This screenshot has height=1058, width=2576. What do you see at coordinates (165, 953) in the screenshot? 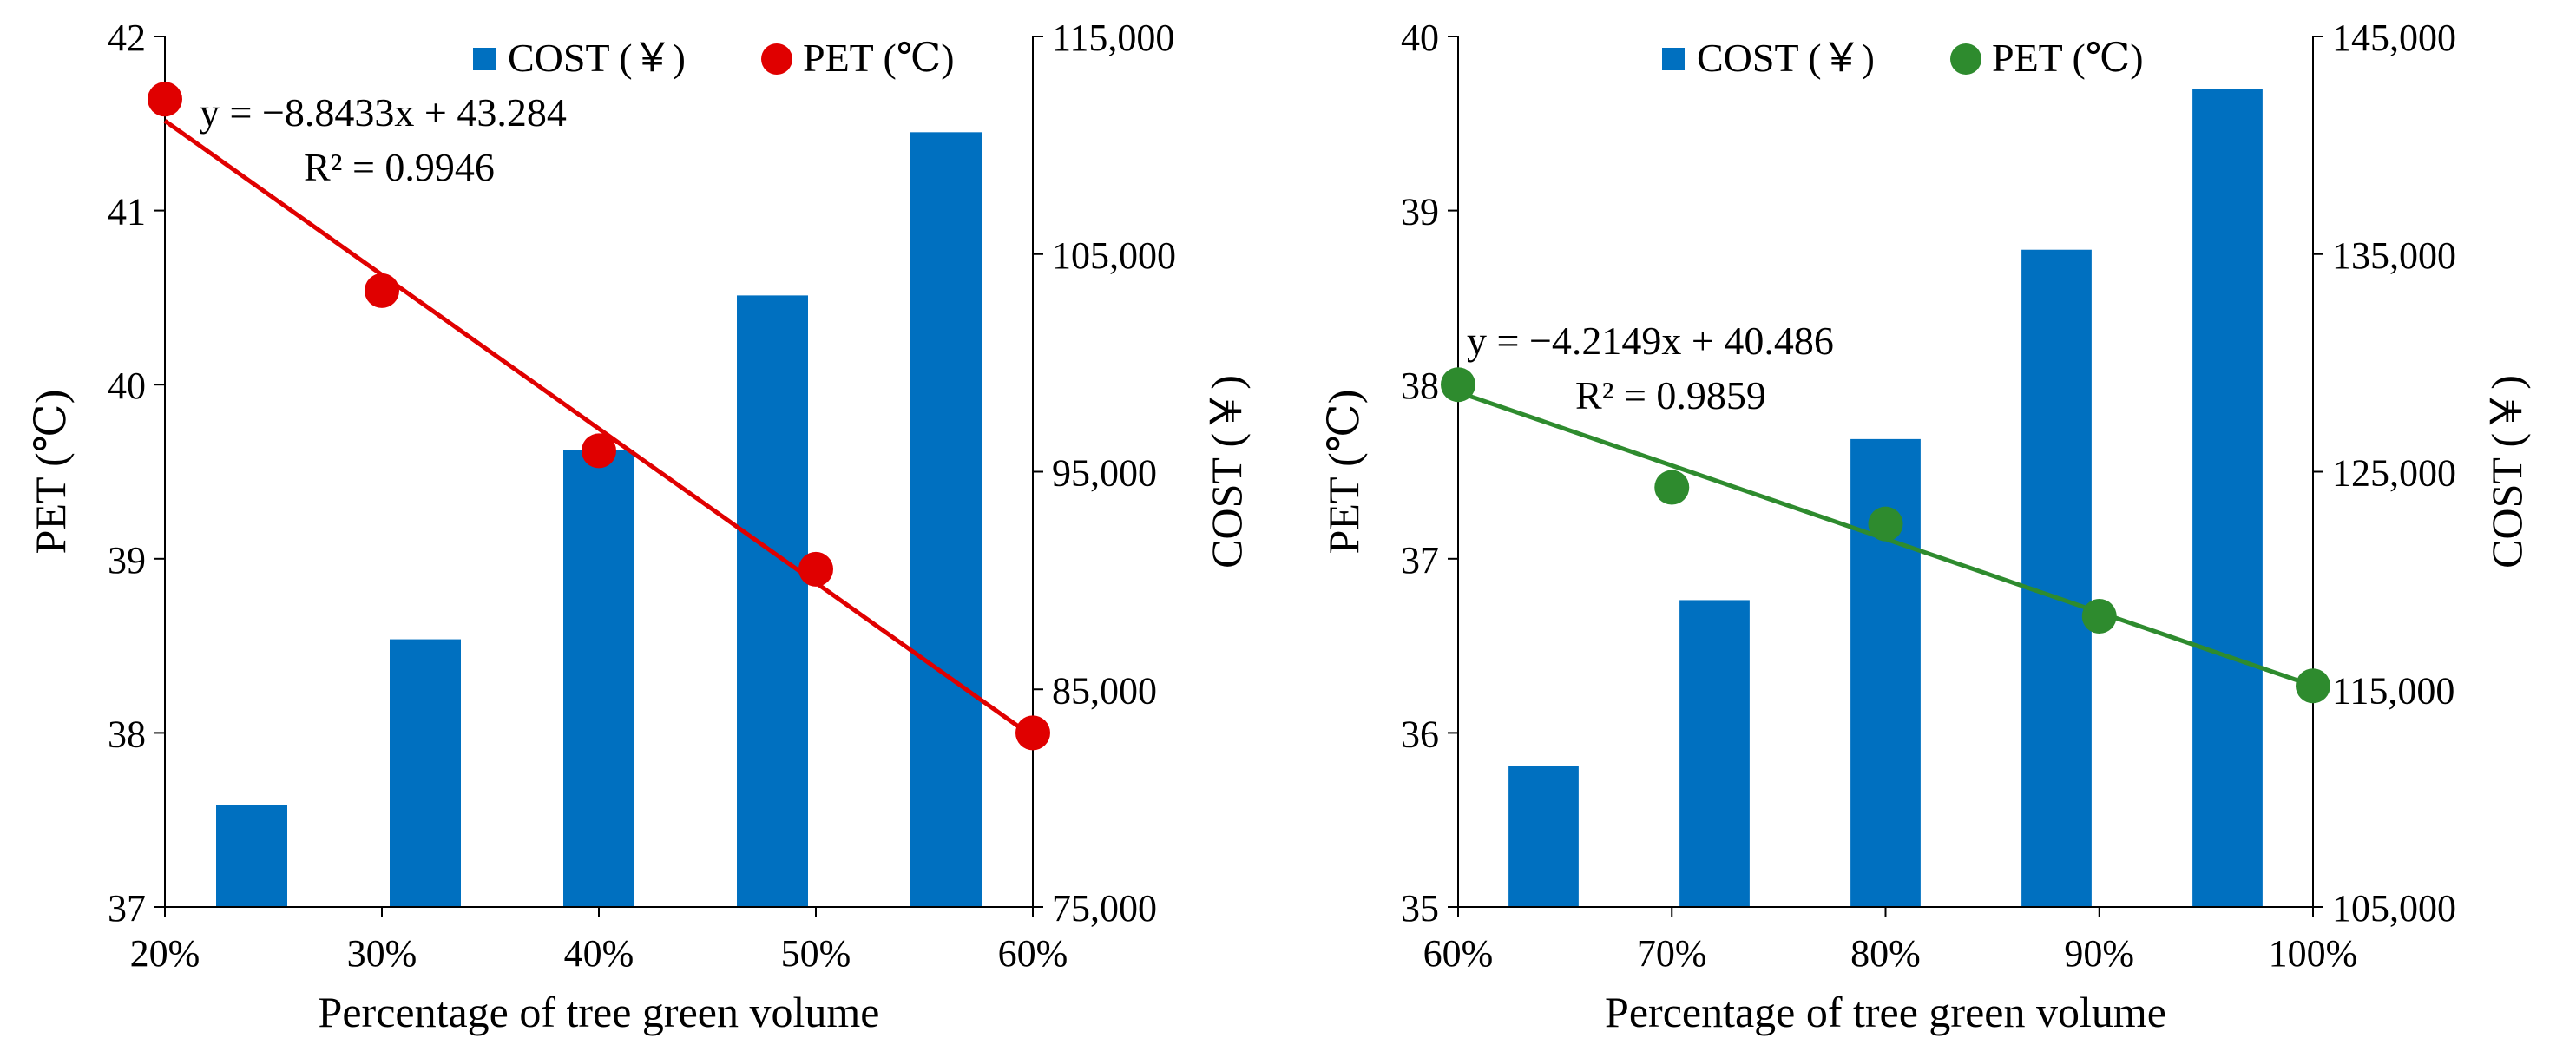
I see `x-tick-label: 20%` at bounding box center [165, 953].